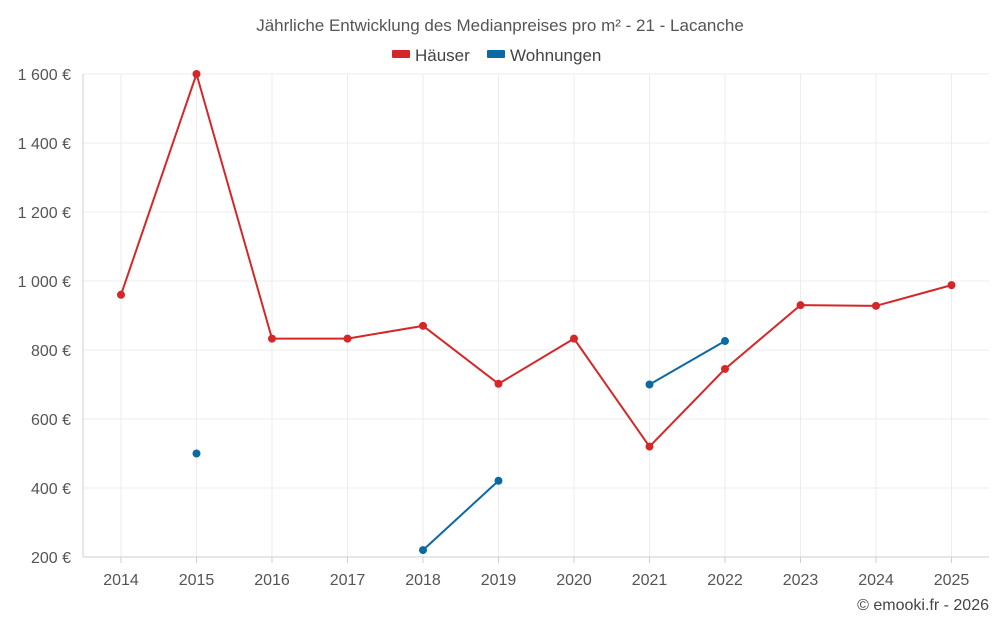  Describe the element at coordinates (574, 580) in the screenshot. I see `x-tick-label: 2020` at that location.